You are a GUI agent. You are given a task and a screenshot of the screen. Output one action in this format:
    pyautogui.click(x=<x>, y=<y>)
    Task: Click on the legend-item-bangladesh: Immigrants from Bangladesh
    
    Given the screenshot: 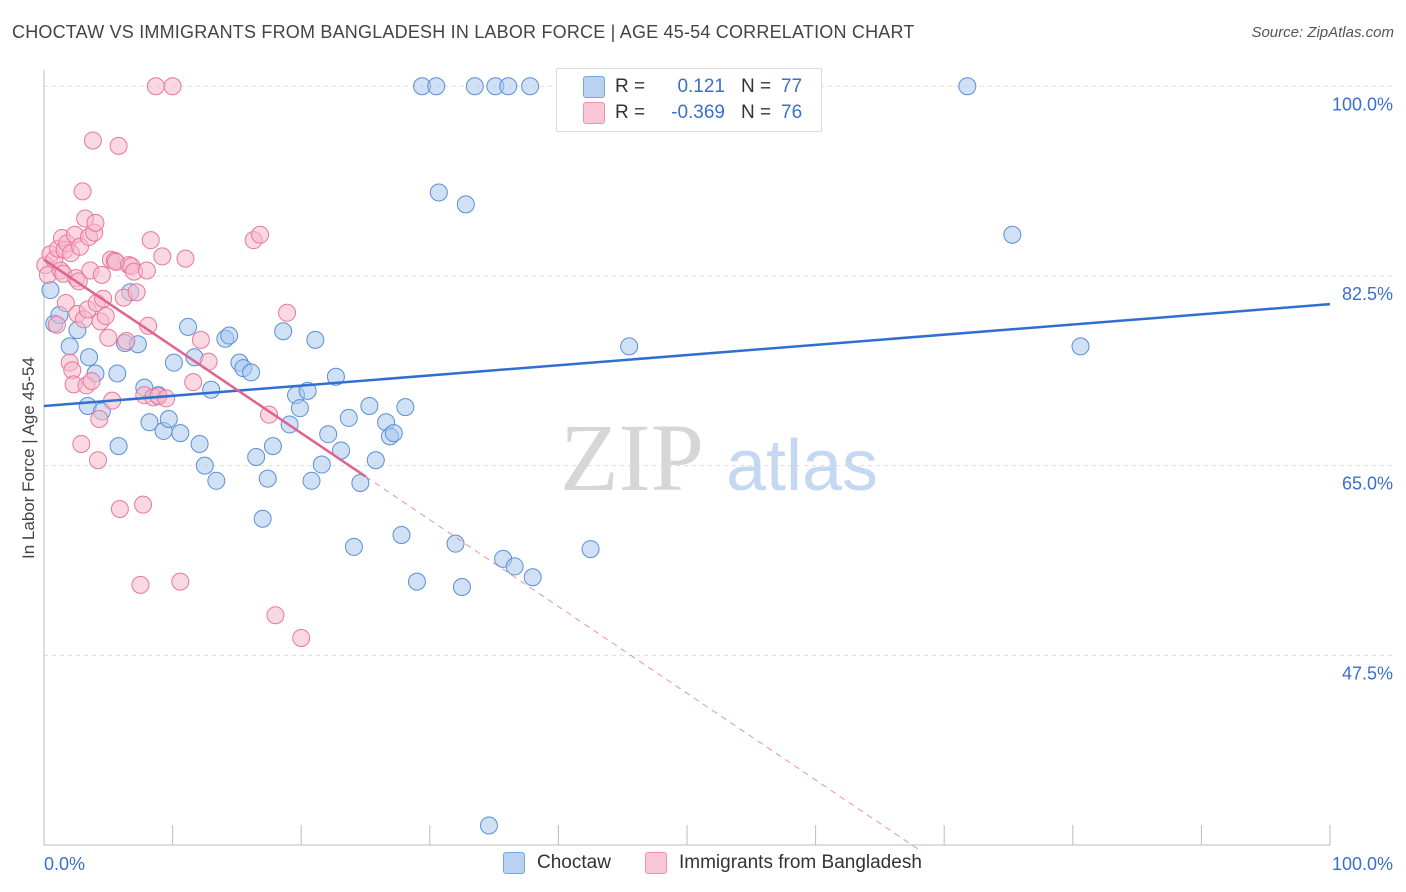 What is the action you would take?
    pyautogui.click(x=783, y=863)
    